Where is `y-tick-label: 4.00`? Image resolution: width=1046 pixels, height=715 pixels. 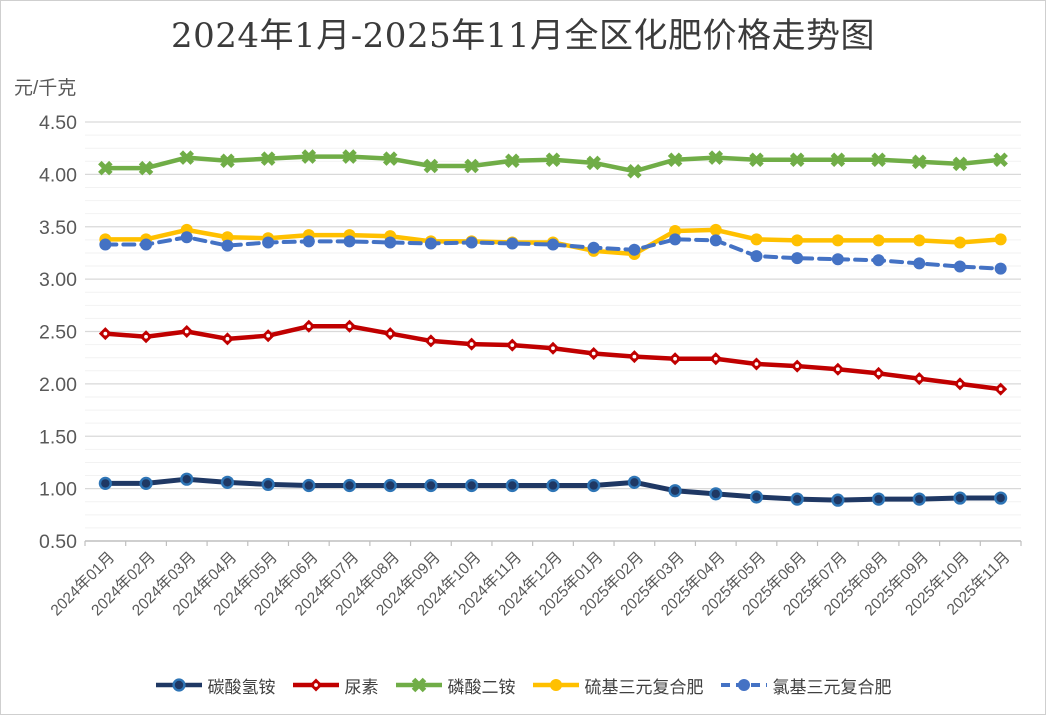 y-tick-label: 4.00 is located at coordinates (58, 175).